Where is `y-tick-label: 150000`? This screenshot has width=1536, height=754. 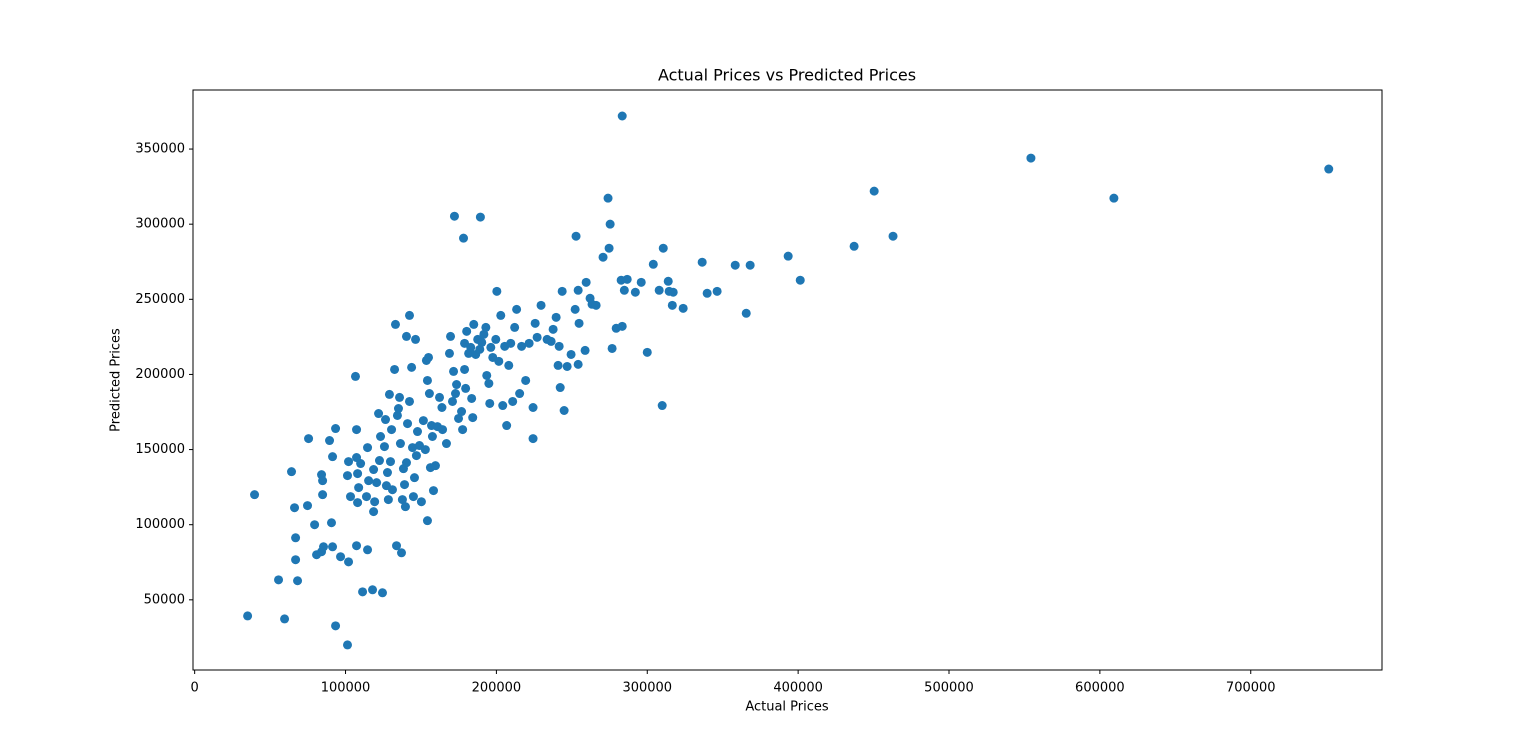 y-tick-label: 150000 is located at coordinates (160, 449).